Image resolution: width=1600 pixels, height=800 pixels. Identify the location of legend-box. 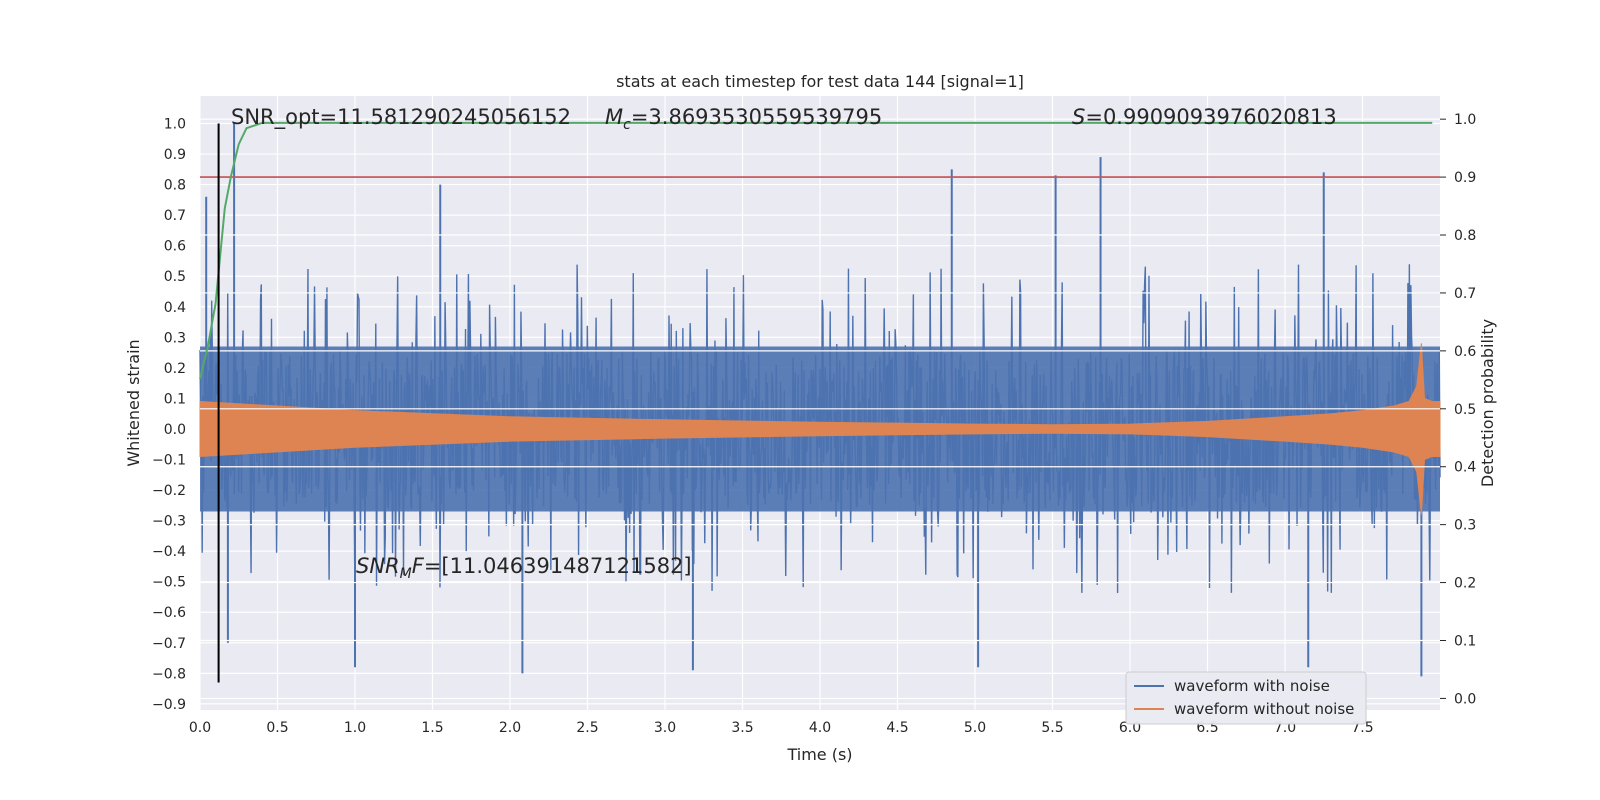
(1246, 698).